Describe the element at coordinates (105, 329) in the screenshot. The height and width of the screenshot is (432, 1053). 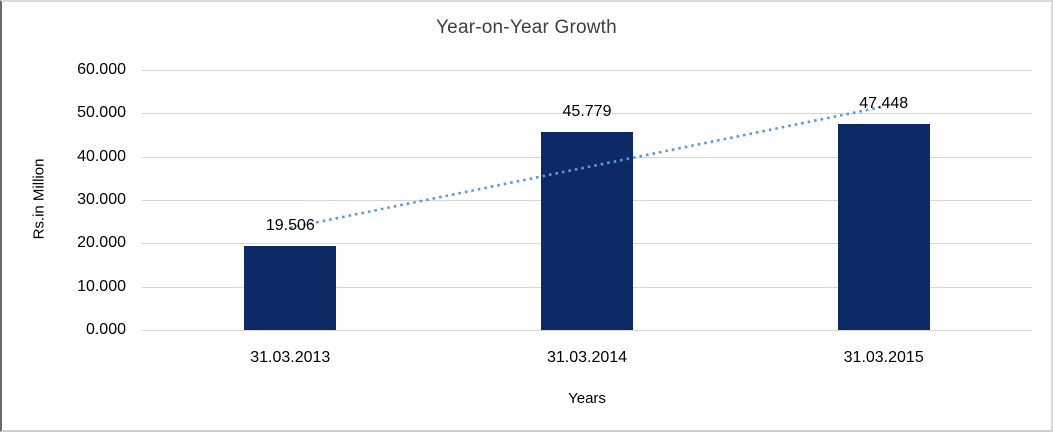
I see `y-tick-label: 0.000` at that location.